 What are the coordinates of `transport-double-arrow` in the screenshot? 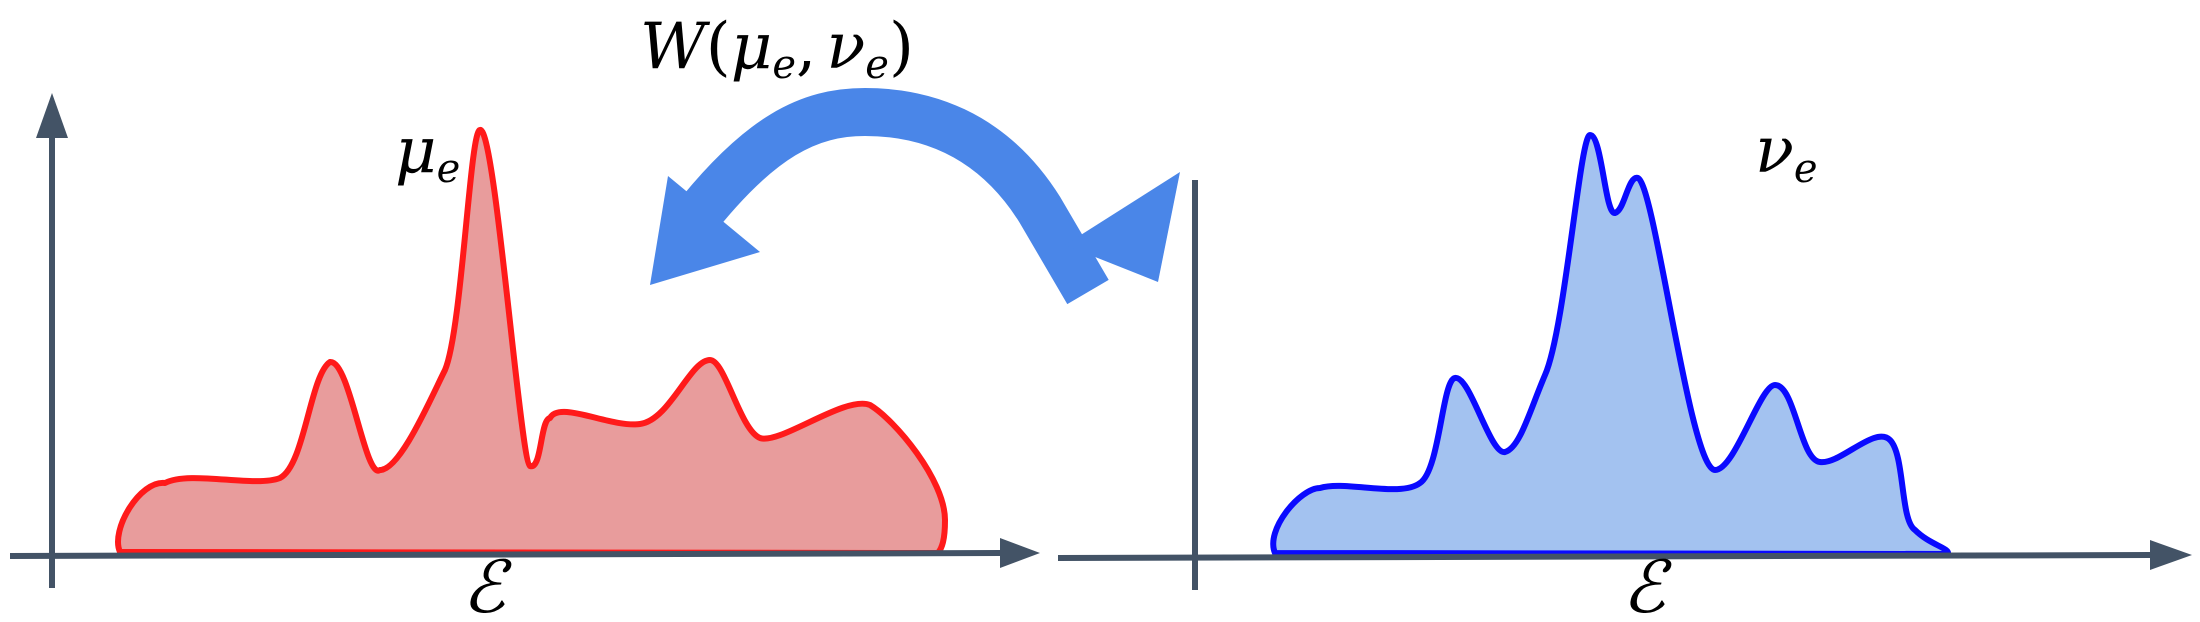 It's located at (915, 196).